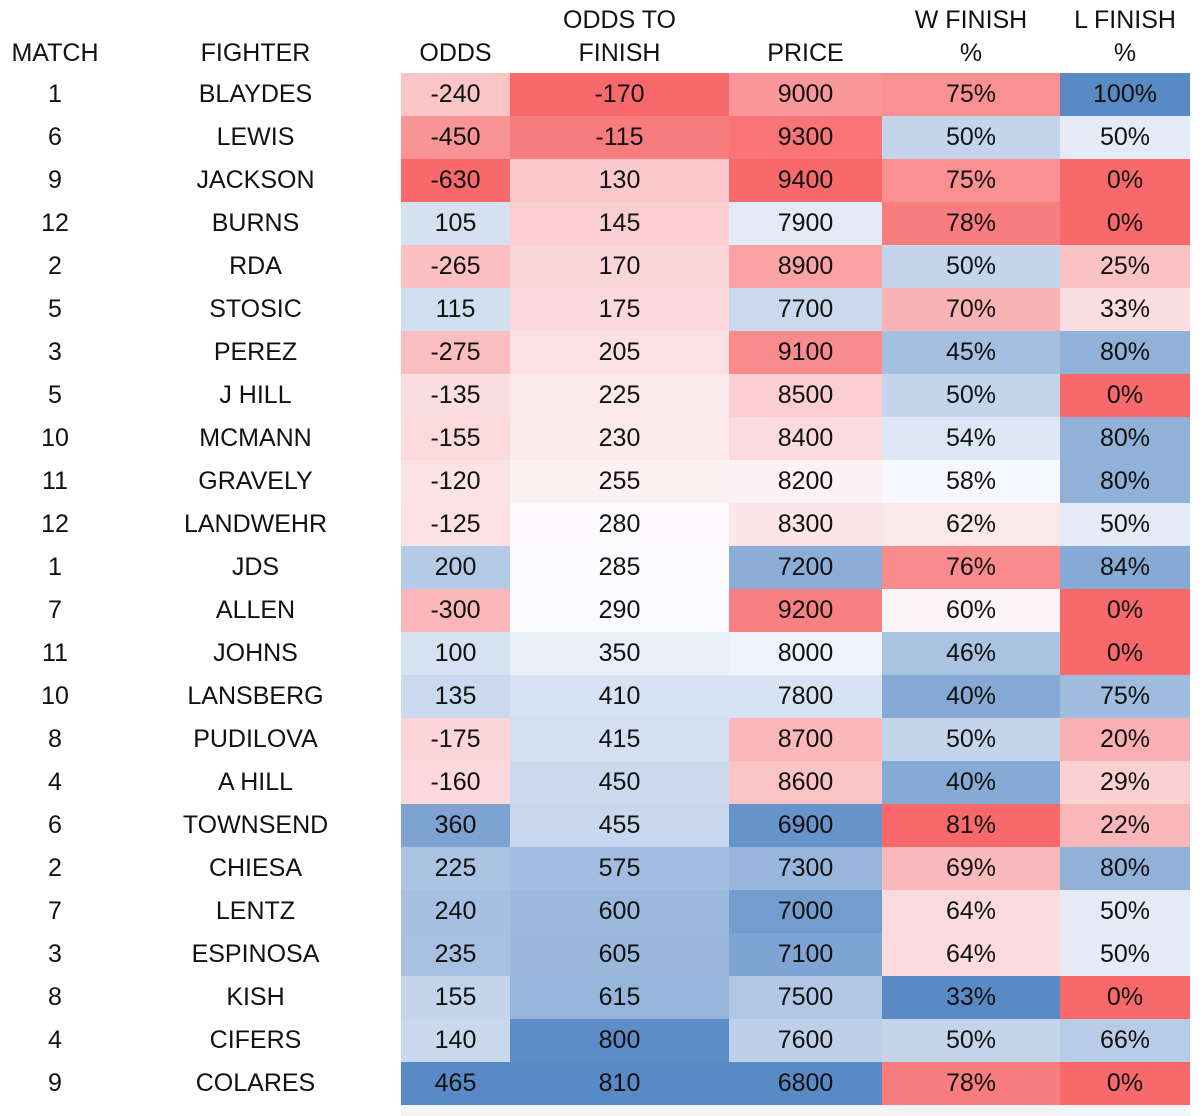 This screenshot has width=1200, height=1116. Describe the element at coordinates (619, 36) in the screenshot. I see `header-odds-to-finish-label: ODDS TO FINISH` at that location.